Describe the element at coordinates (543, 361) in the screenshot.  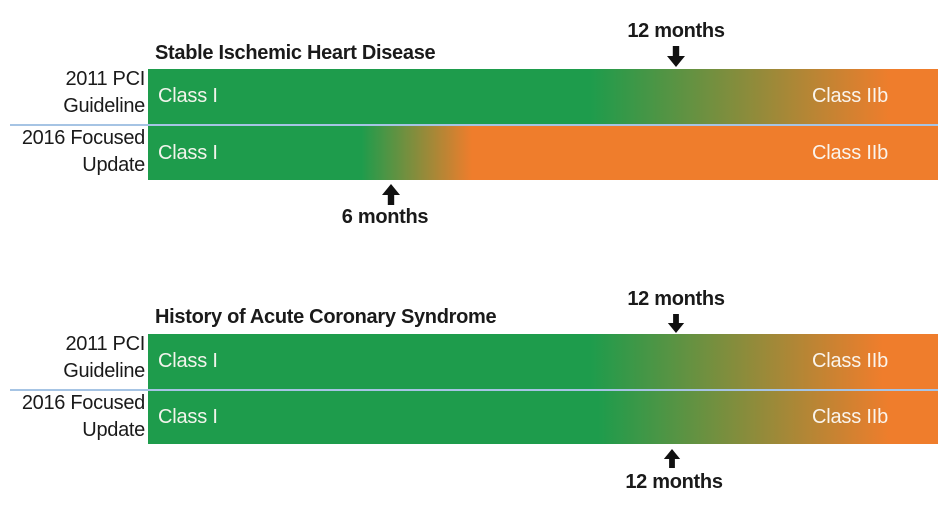
I see `bar-acs-2011: Class I Class IIb` at that location.